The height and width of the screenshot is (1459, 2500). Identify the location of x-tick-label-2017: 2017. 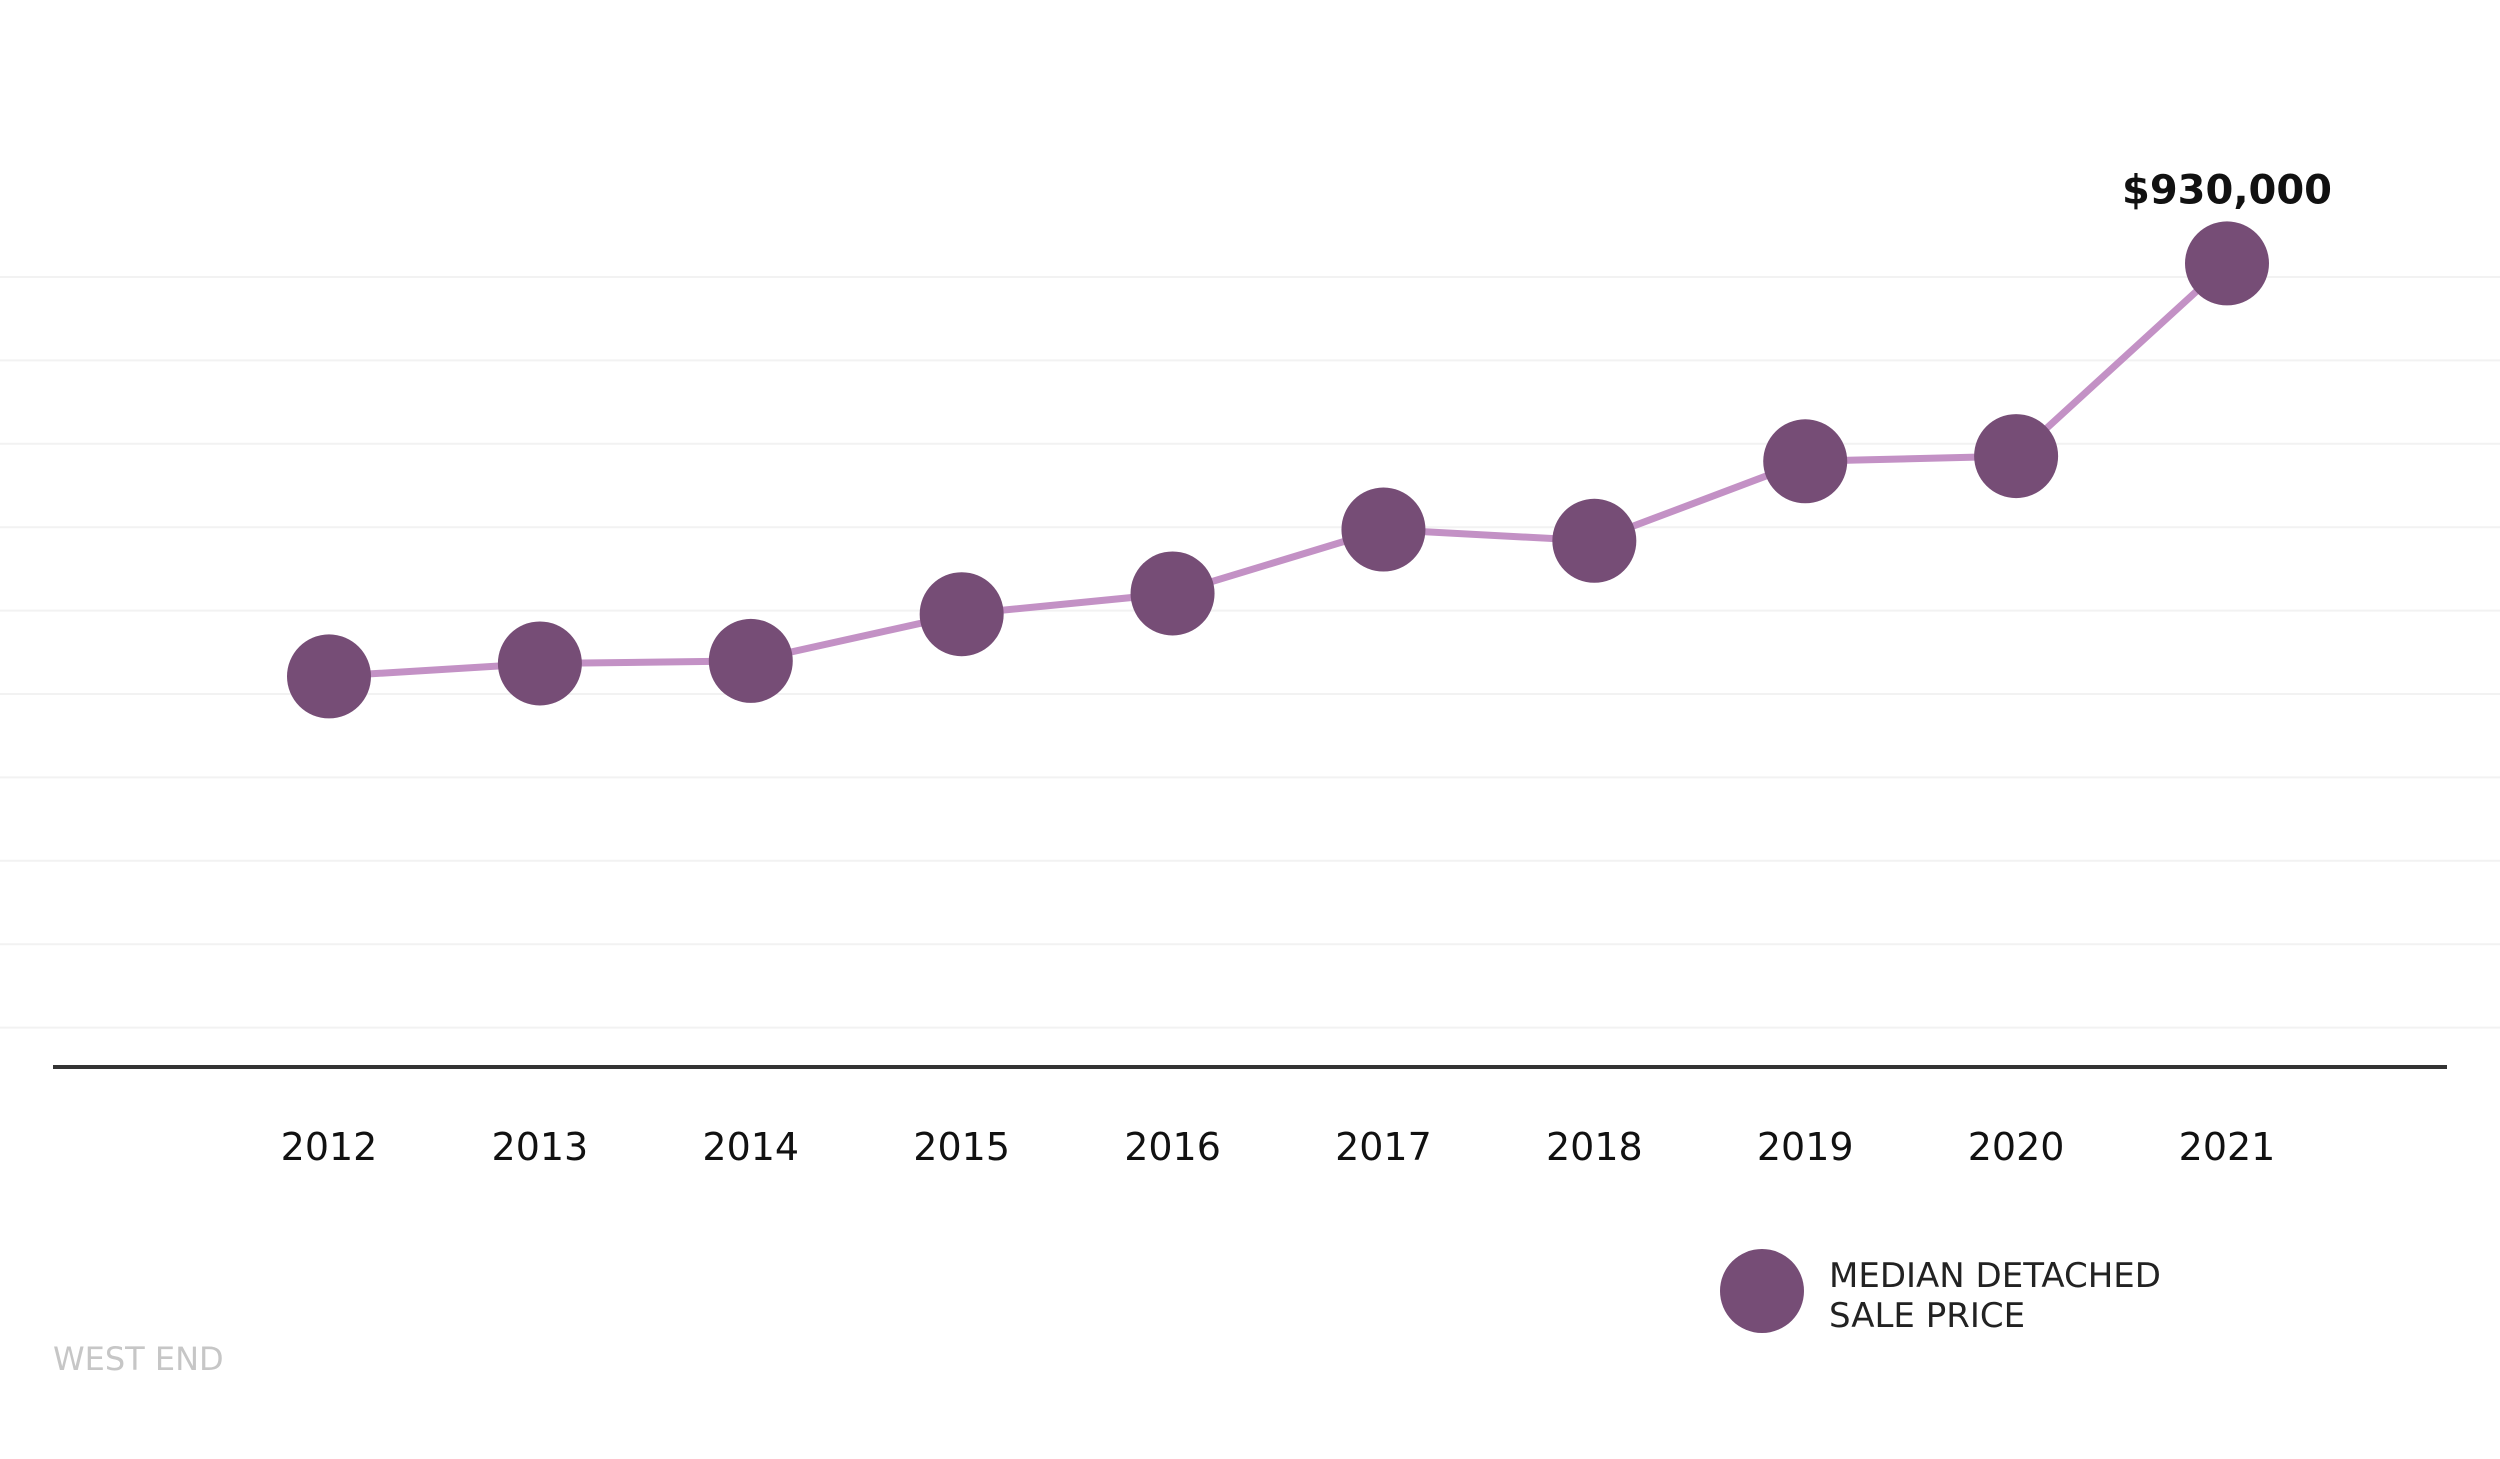
(1383, 1147).